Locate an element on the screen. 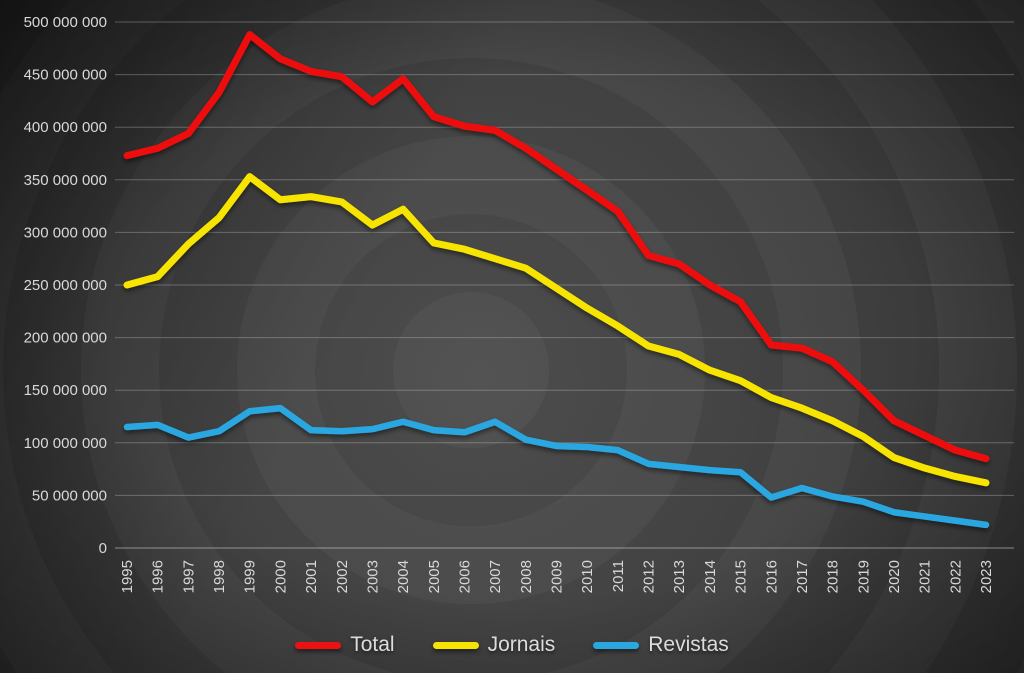 The width and height of the screenshot is (1024, 673). x-axis-tick-label: 2021 is located at coordinates (925, 576).